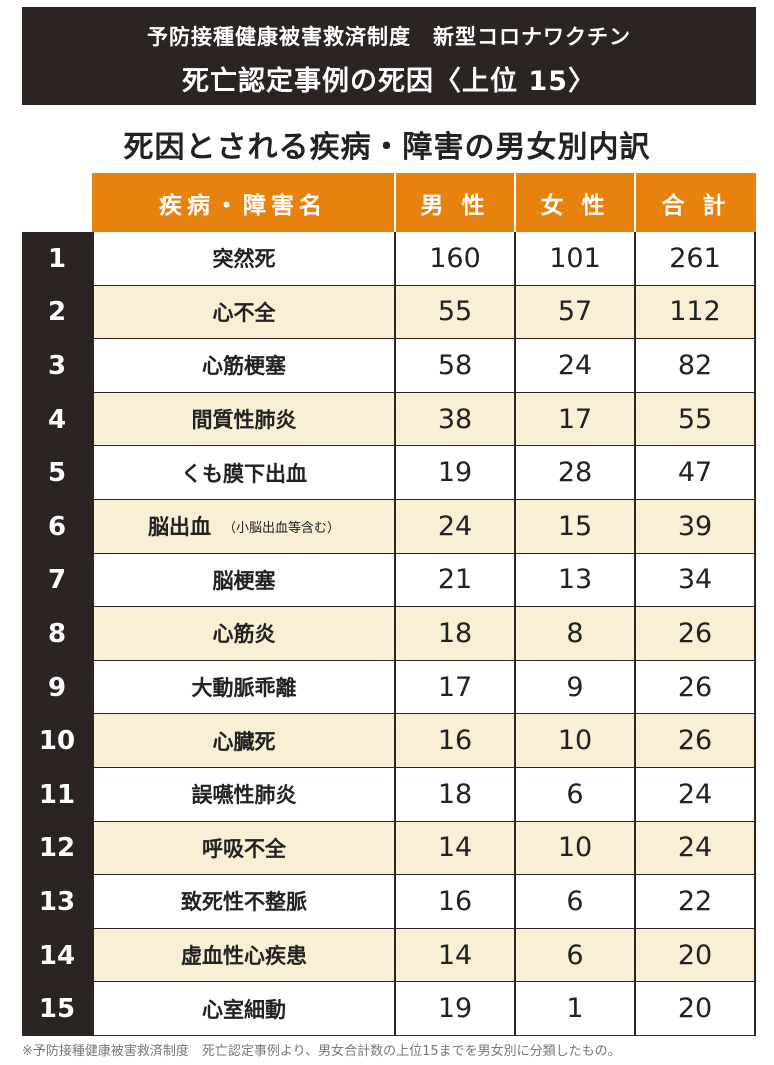  I want to click on male-count: 160, so click(454, 259).